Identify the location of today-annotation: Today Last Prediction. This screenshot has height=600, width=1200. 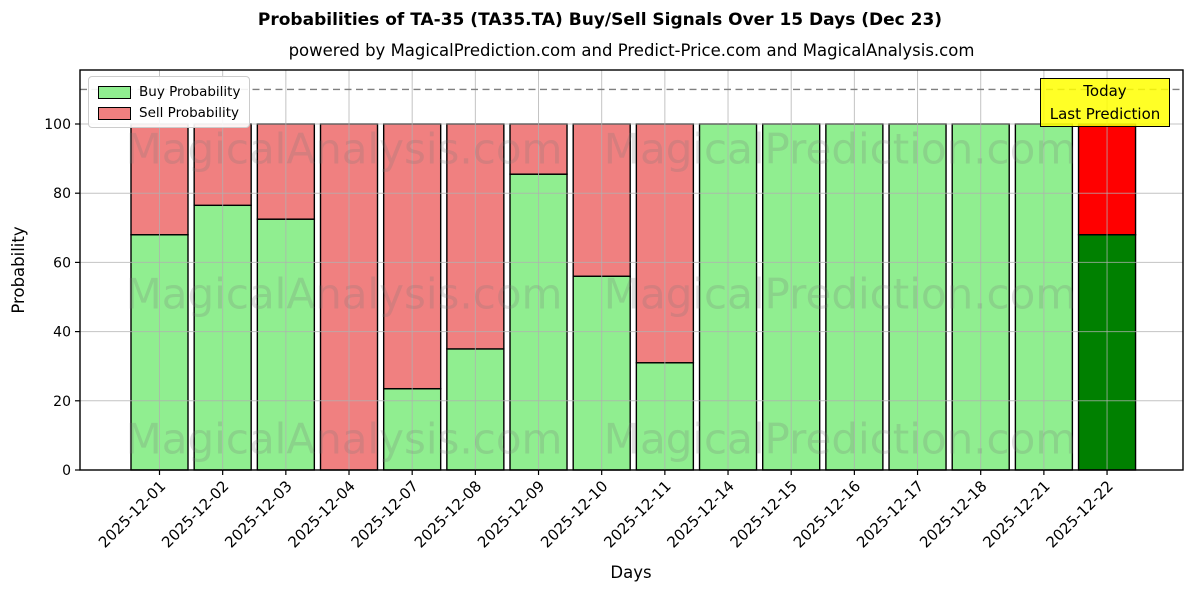
(1105, 102).